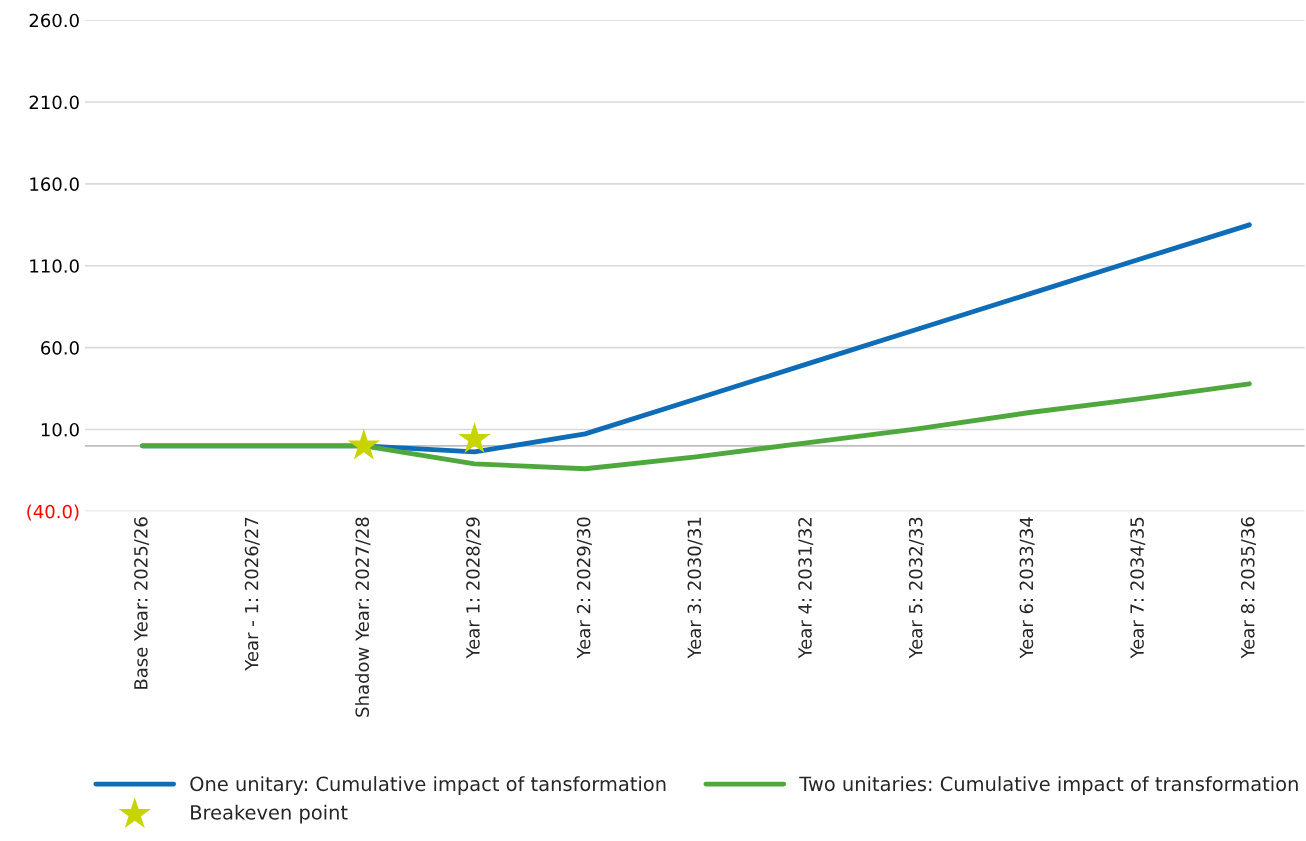 This screenshot has width=1306, height=841. I want to click on x-tick-label: Year 6: 2033/34, so click(1027, 588).